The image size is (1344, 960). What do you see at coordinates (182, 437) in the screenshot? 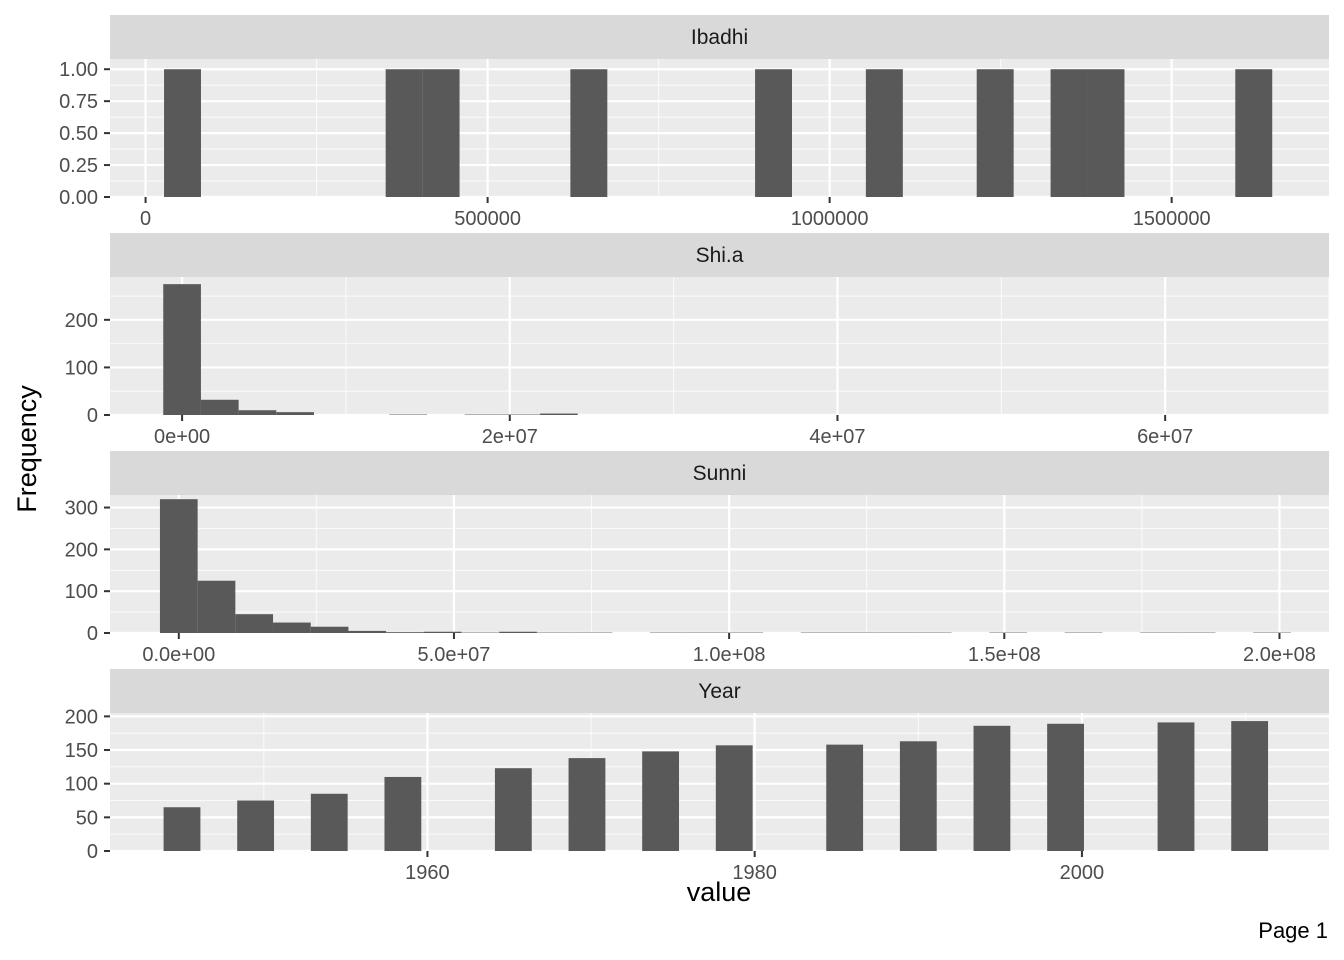
I see `x-tick-label: 0e+00` at bounding box center [182, 437].